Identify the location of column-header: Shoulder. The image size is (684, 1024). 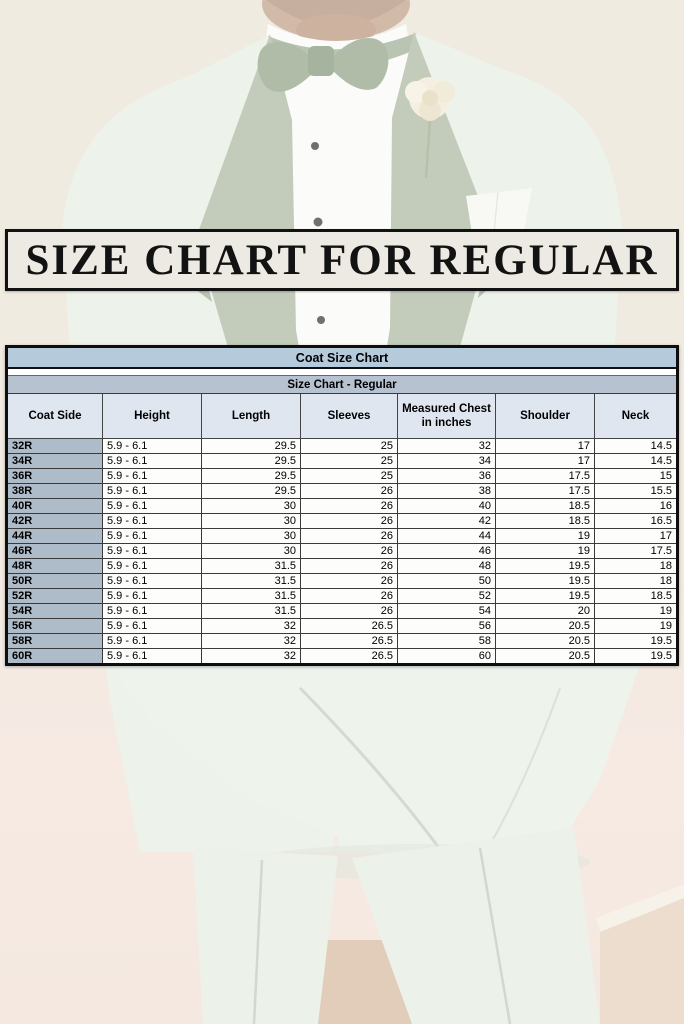
(545, 416).